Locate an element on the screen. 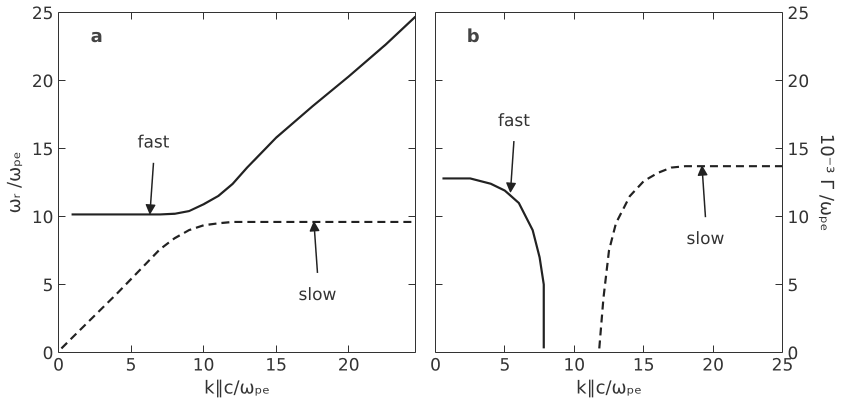 The image size is (842, 401). y-axis-title: 10⁻³ Γ /ωₚₑ is located at coordinates (827, 183).